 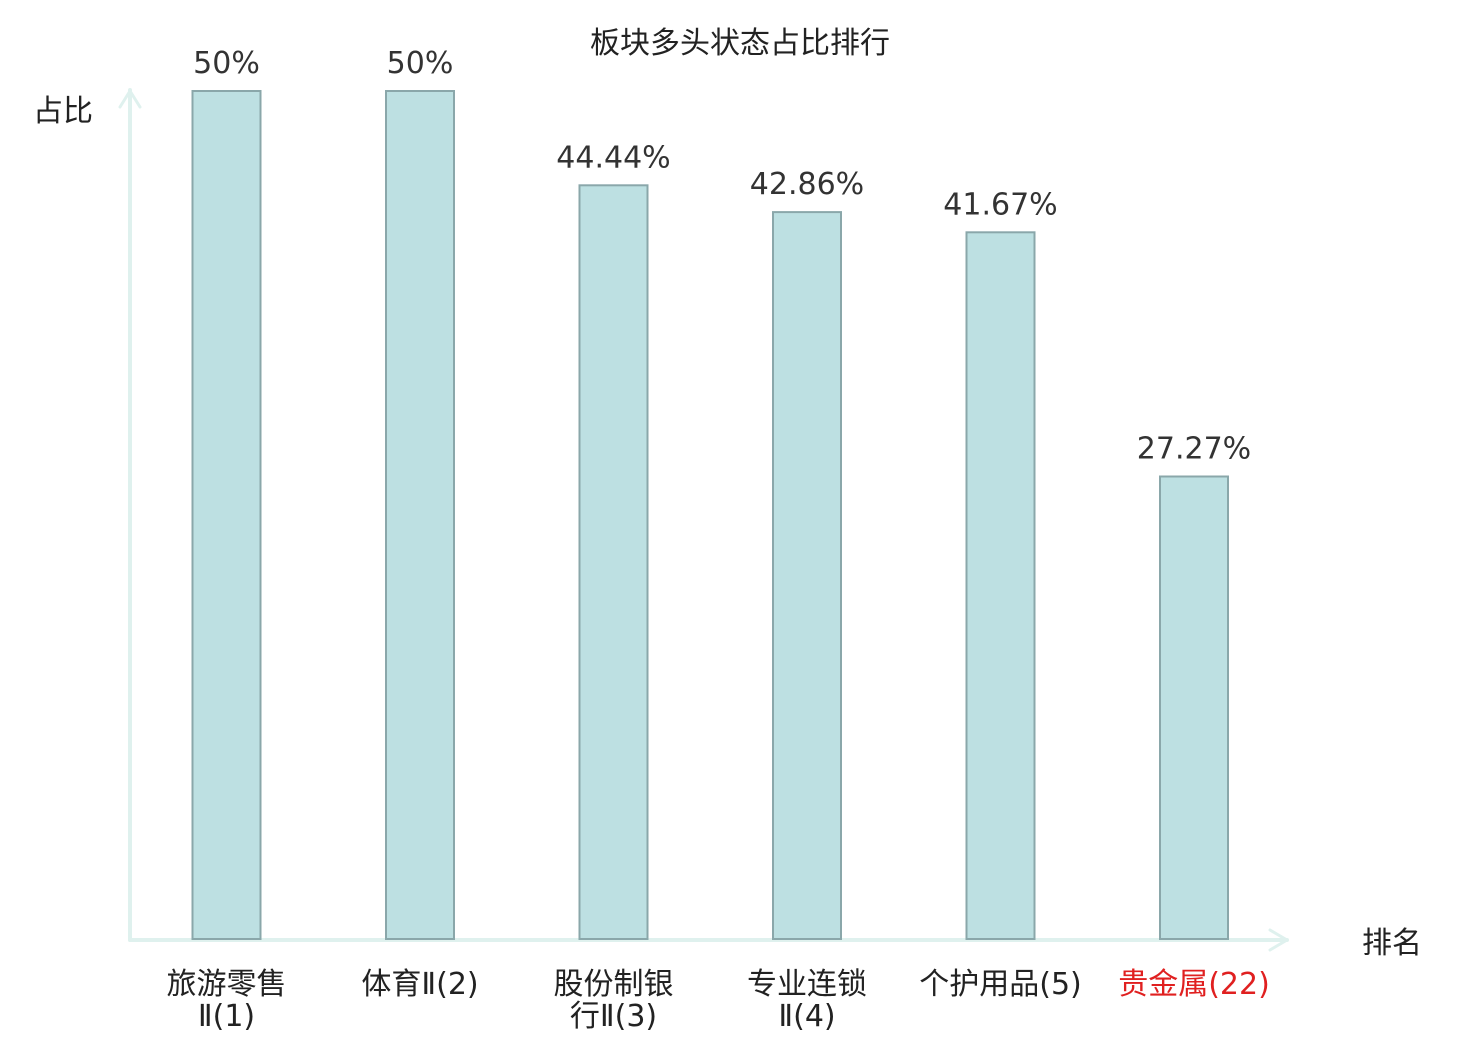 I want to click on x-tick-label: 贵金属(22), so click(x=1194, y=984).